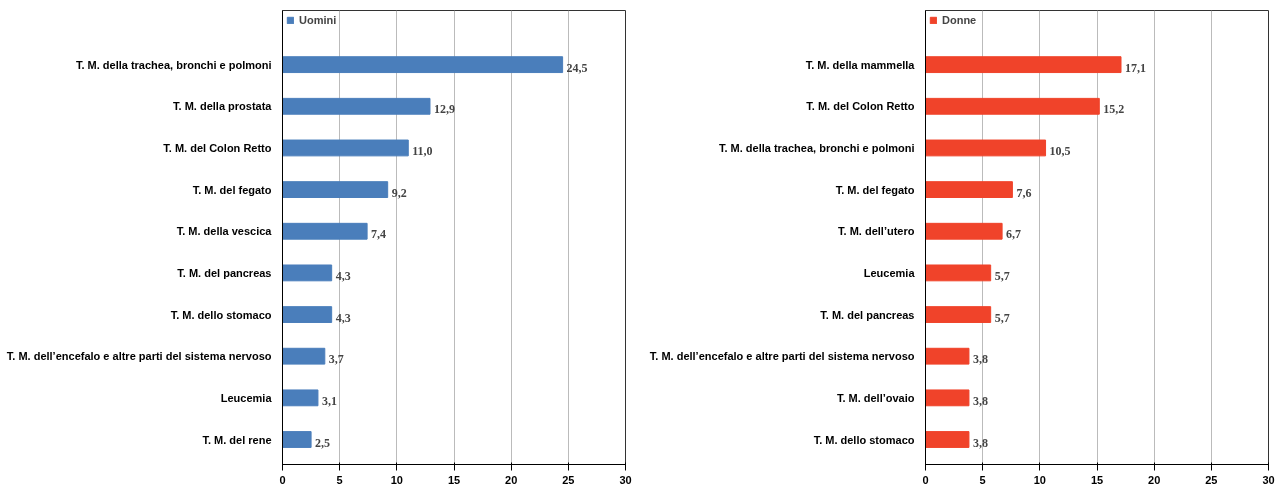 This screenshot has width=1286, height=492. What do you see at coordinates (336, 359) in the screenshot?
I see `data-label: 3,7` at bounding box center [336, 359].